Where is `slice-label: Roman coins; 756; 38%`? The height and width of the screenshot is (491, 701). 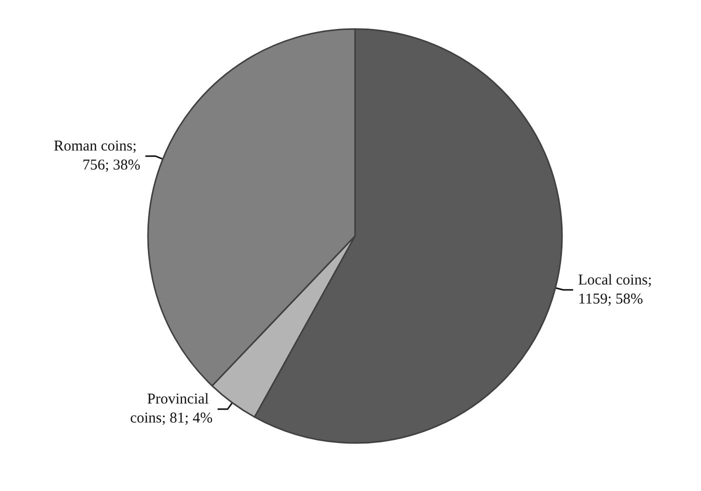
slice-label: Roman coins; 756; 38% is located at coordinates (97, 156).